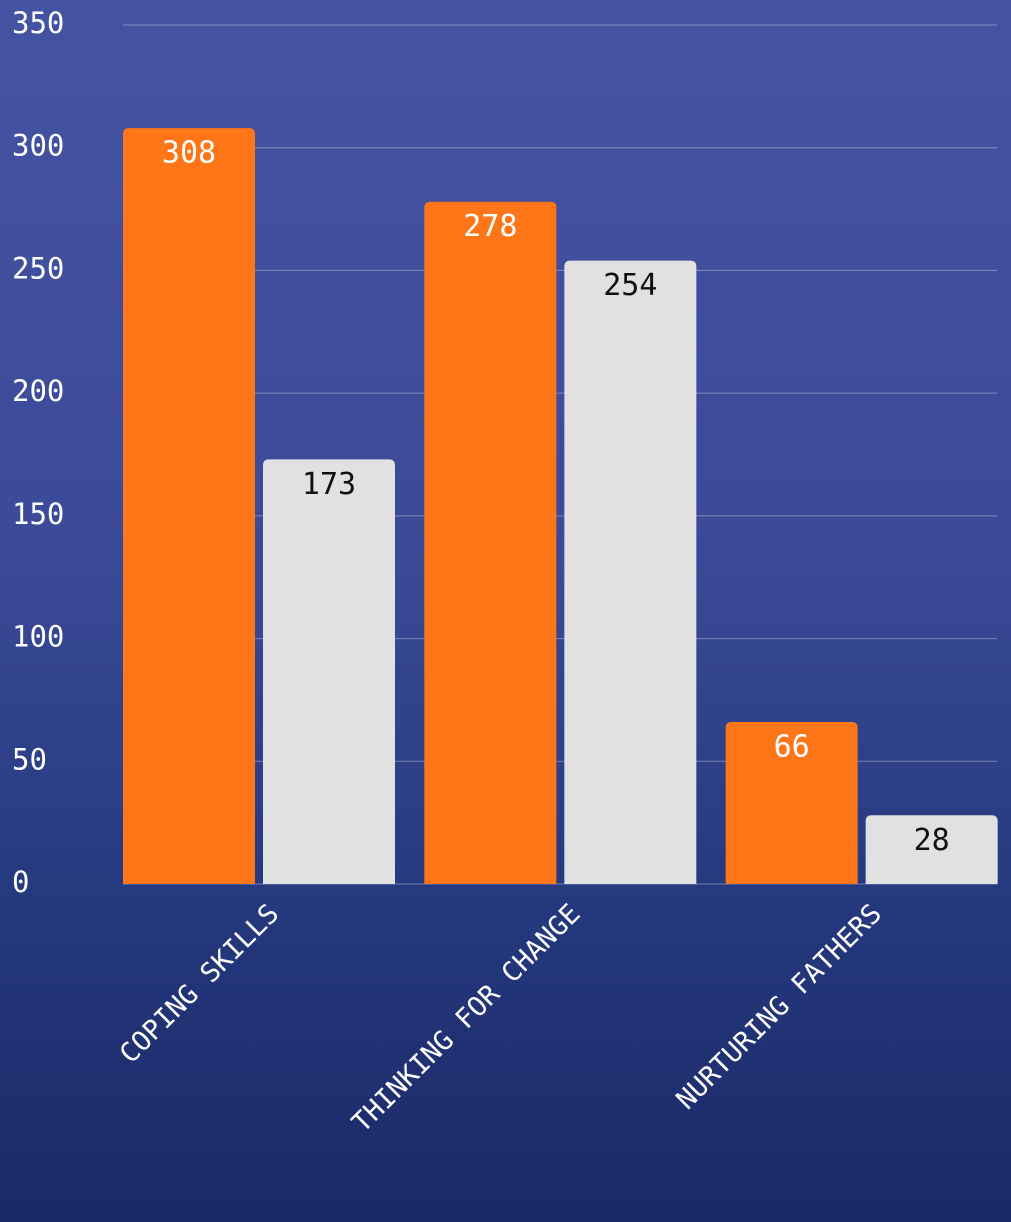 This screenshot has height=1222, width=1011. Describe the element at coordinates (38, 391) in the screenshot. I see `y-tick-label: 200` at that location.